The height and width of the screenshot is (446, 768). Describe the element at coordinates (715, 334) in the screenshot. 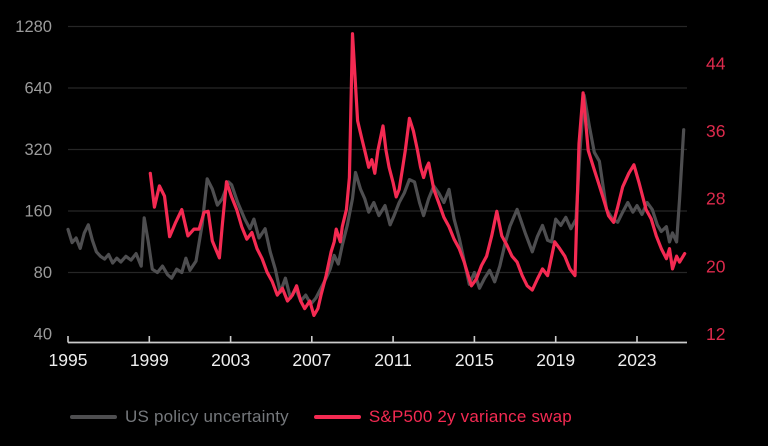

I see `right-axis-tick-label: 12` at that location.